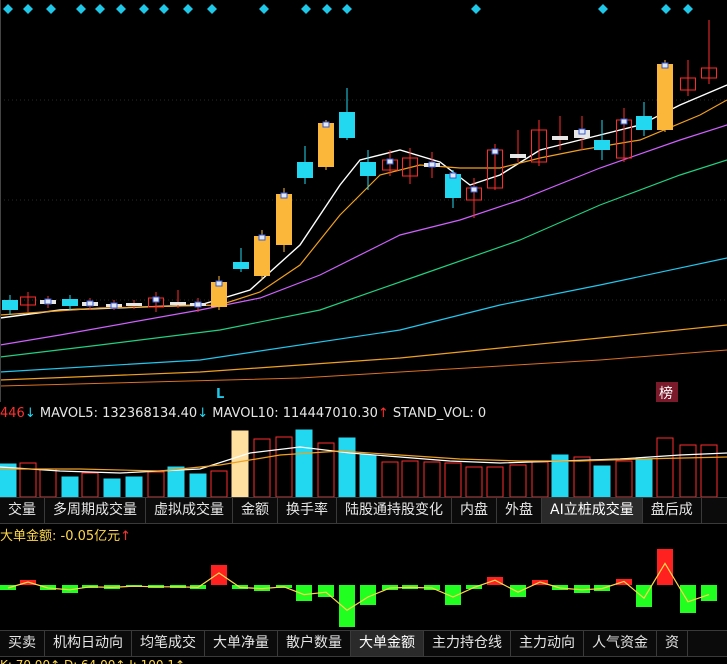 The image size is (727, 664). Describe the element at coordinates (547, 643) in the screenshot. I see `capital-tab-7: 主力动向` at that location.